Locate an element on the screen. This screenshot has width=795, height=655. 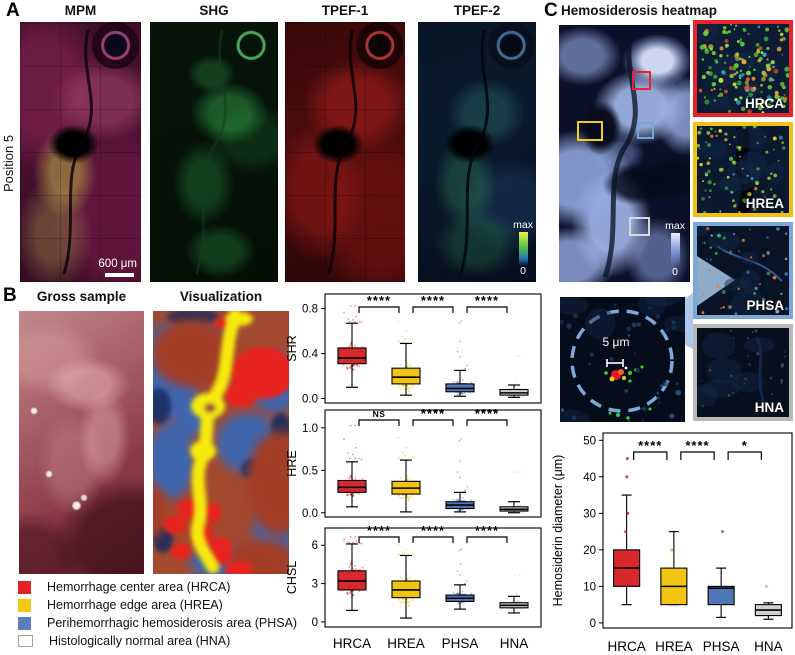
legend-swatch-hrea is located at coordinates (24, 605).